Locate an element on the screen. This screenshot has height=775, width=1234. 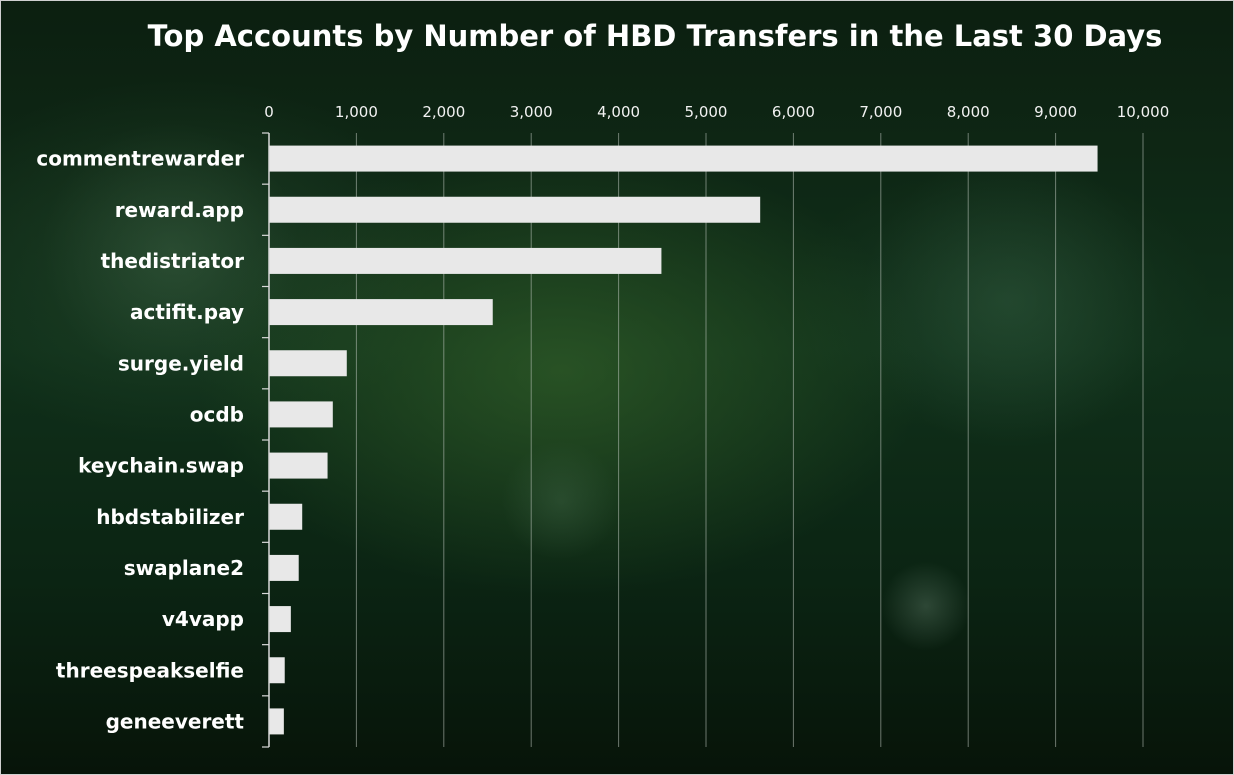
category-label: actifit.pay is located at coordinates (187, 312).